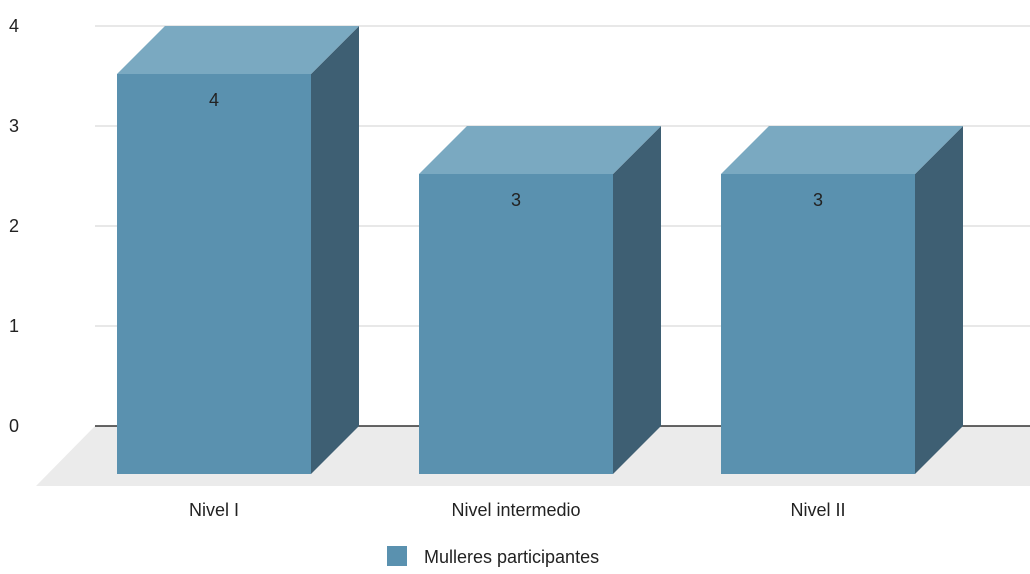 Image resolution: width=1030 pixels, height=574 pixels. Describe the element at coordinates (397, 556) in the screenshot. I see `legend-swatch` at that location.